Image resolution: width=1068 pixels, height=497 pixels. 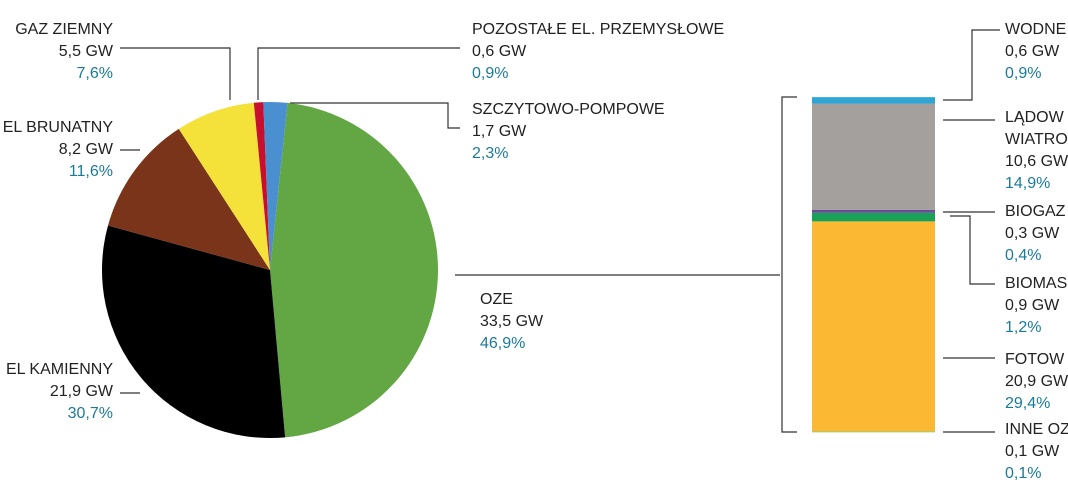 I want to click on category-label: BIOMAS, so click(x=1036, y=283).